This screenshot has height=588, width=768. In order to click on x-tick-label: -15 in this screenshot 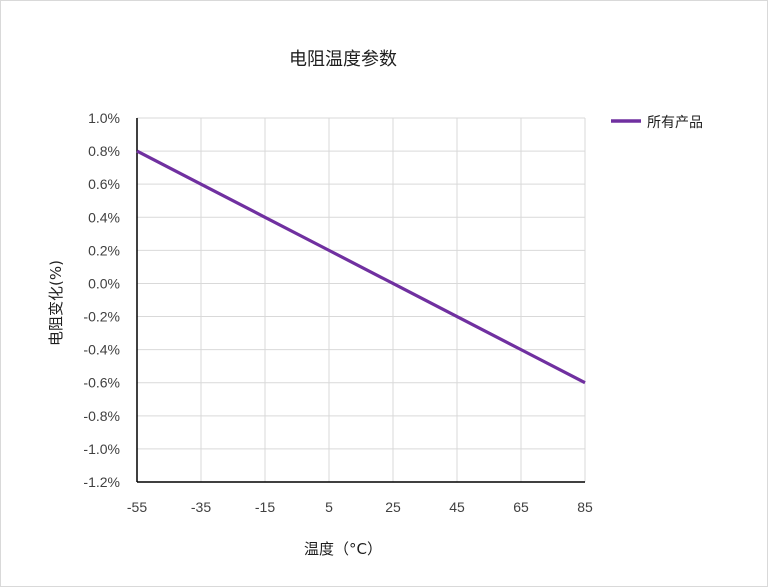, I will do `click(265, 507)`.